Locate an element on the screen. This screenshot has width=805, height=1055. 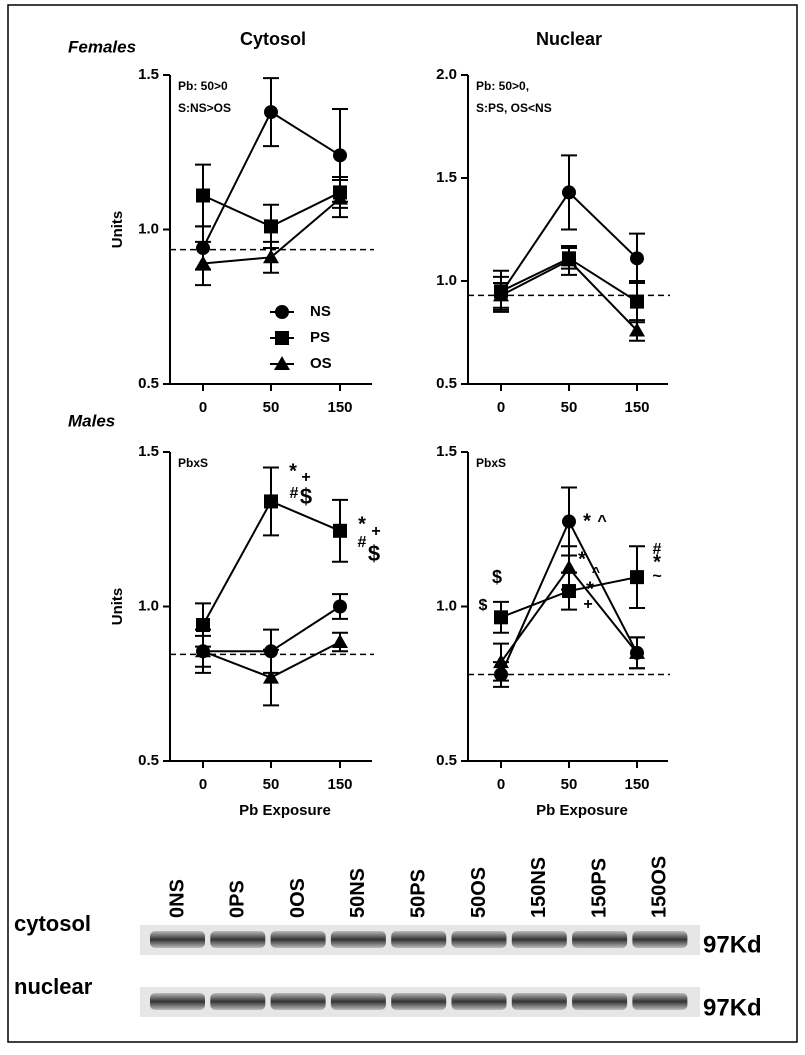
lane-label: 150NS is located at coordinates (539, 887).